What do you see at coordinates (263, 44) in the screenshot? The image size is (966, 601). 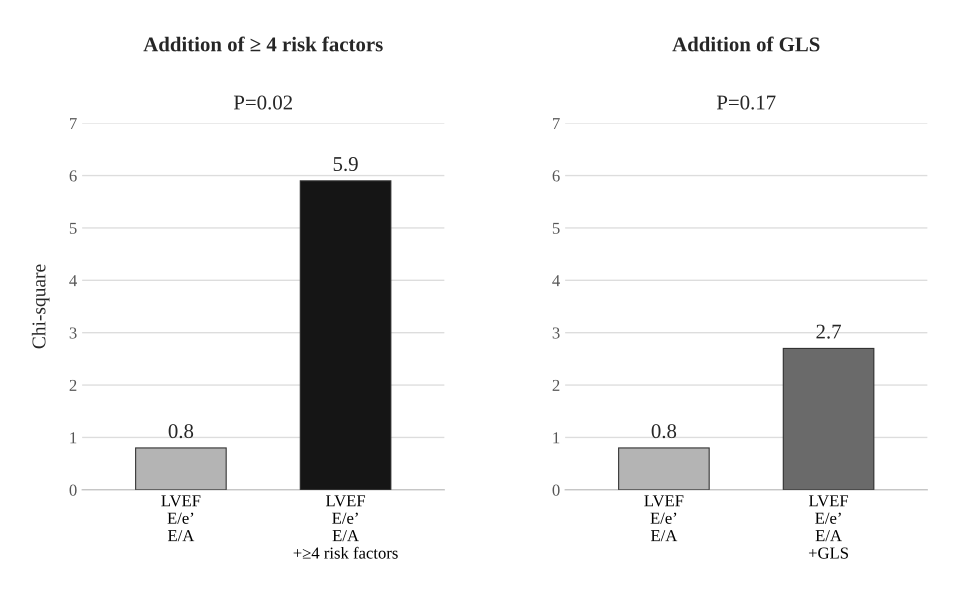 I see `chart-title: Addition of ≥ 4 risk factors` at bounding box center [263, 44].